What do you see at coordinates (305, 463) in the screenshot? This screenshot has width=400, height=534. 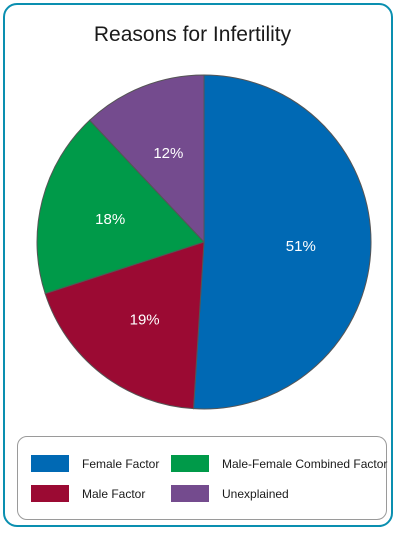 I see `legend-label-combined-factor: Male-Female Combined Factor` at bounding box center [305, 463].